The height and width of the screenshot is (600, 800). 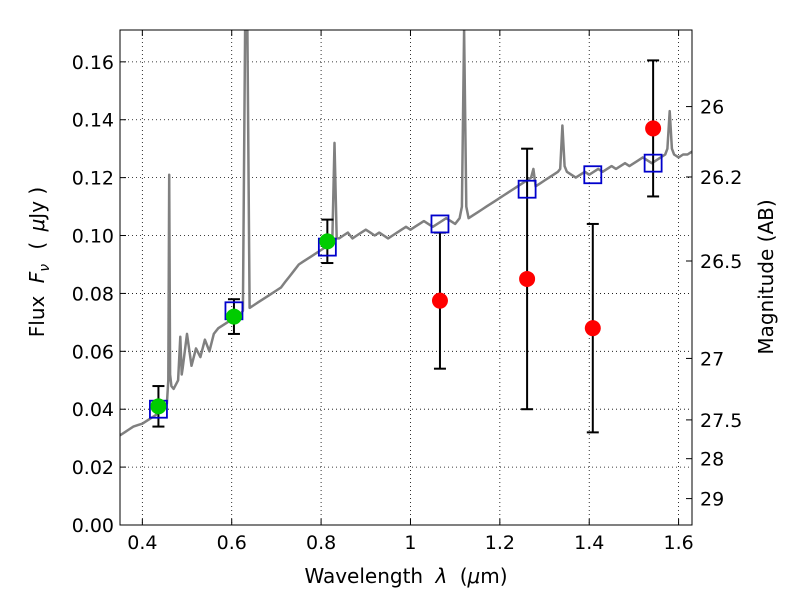 What do you see at coordinates (405, 576) in the screenshot?
I see `x-axis-label: Wavelength λ (μm)` at bounding box center [405, 576].